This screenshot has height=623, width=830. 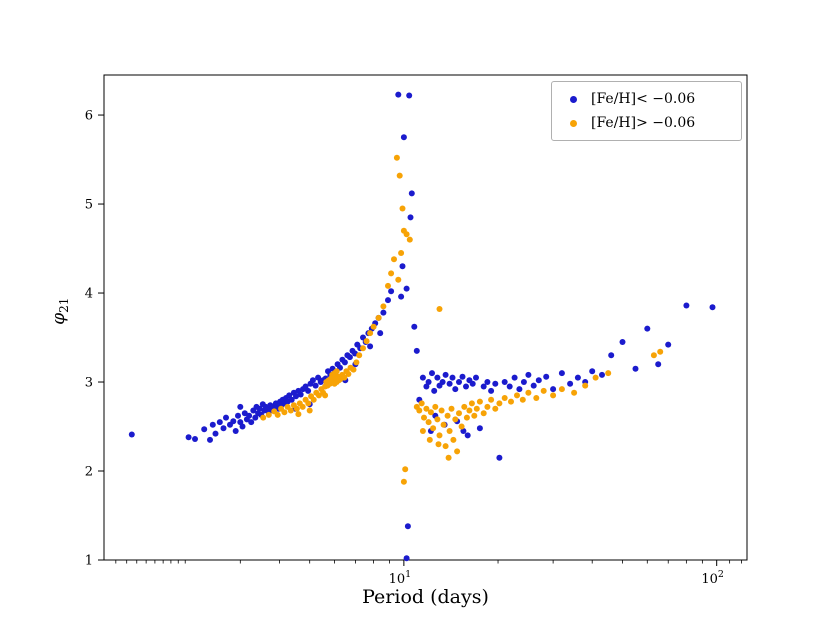 I want to click on legend-marker-dot, so click(x=573, y=99).